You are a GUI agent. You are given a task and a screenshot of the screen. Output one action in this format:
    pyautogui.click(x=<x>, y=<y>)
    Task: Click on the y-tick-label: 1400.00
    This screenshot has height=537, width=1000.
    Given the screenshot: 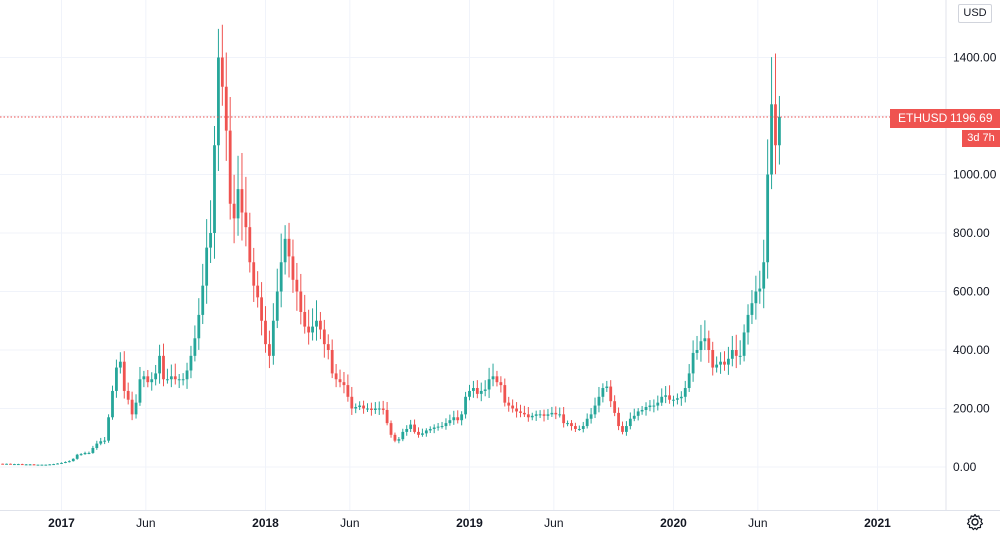 What is the action you would take?
    pyautogui.click(x=975, y=58)
    